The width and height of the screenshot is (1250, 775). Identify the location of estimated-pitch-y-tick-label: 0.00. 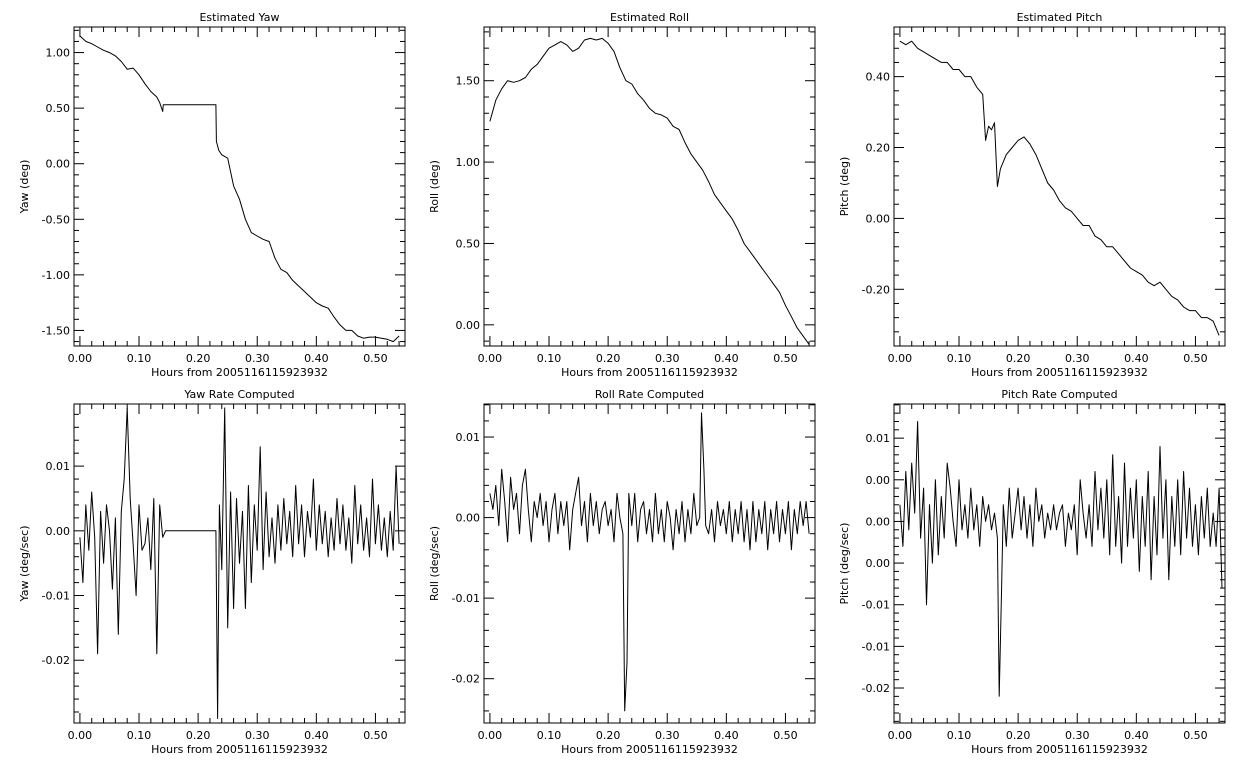
(878, 218).